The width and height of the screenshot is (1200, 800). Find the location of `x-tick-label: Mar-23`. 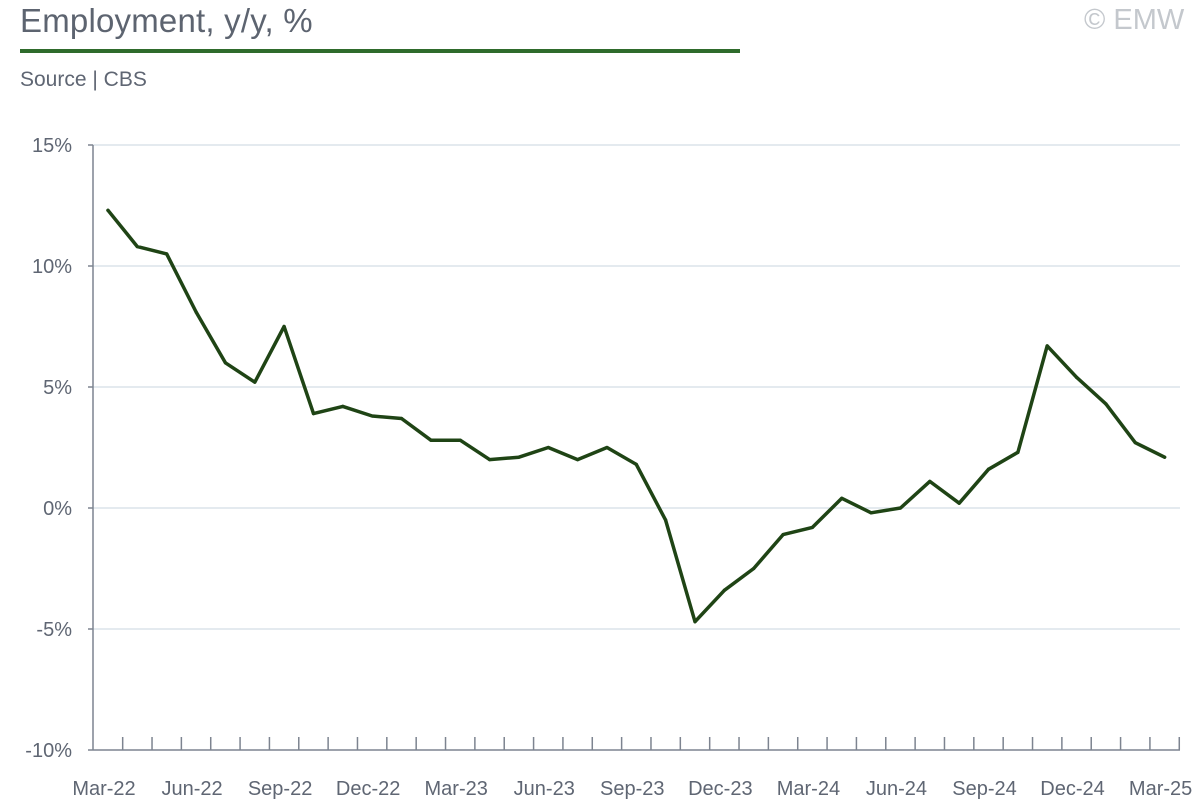

x-tick-label: Mar-23 is located at coordinates (456, 789).